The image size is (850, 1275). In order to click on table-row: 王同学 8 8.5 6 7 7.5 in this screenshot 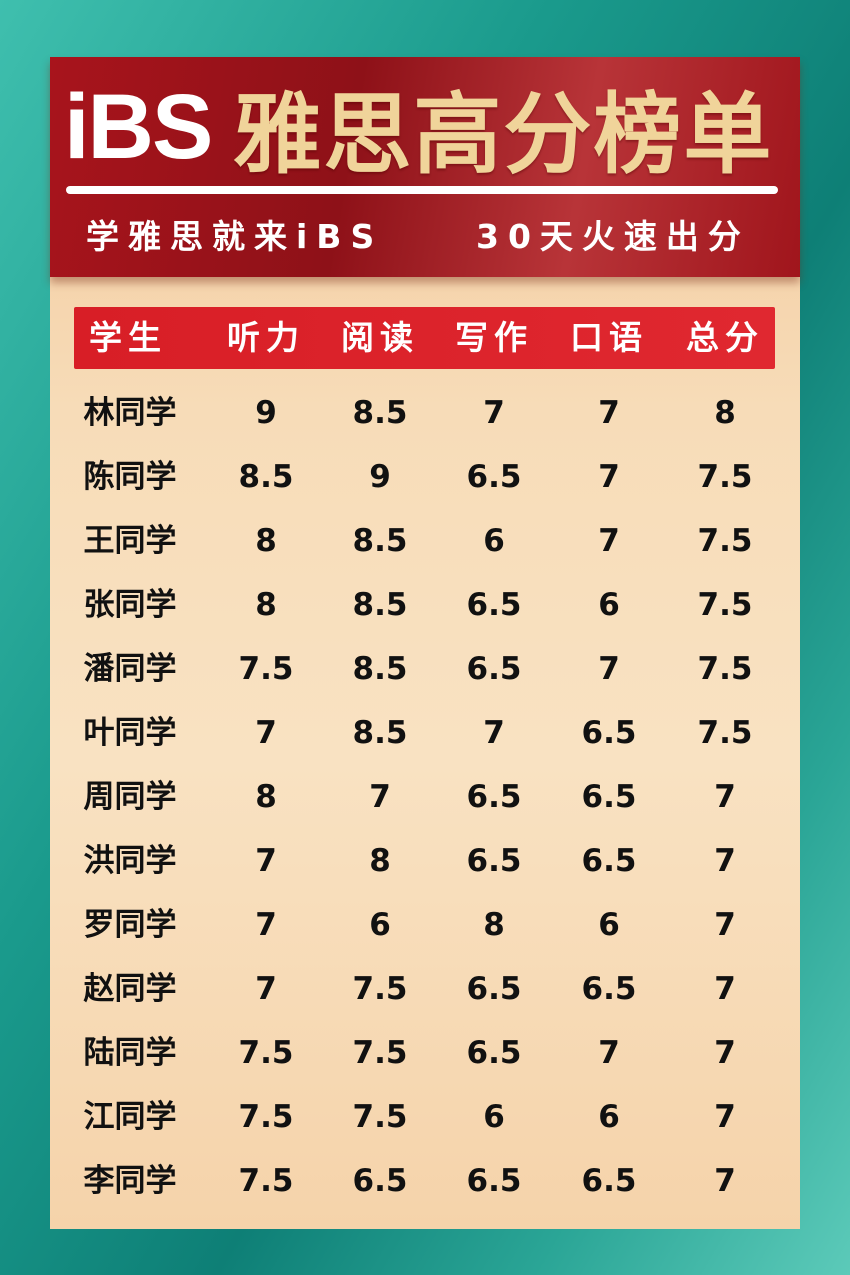, I will do `click(425, 541)`.